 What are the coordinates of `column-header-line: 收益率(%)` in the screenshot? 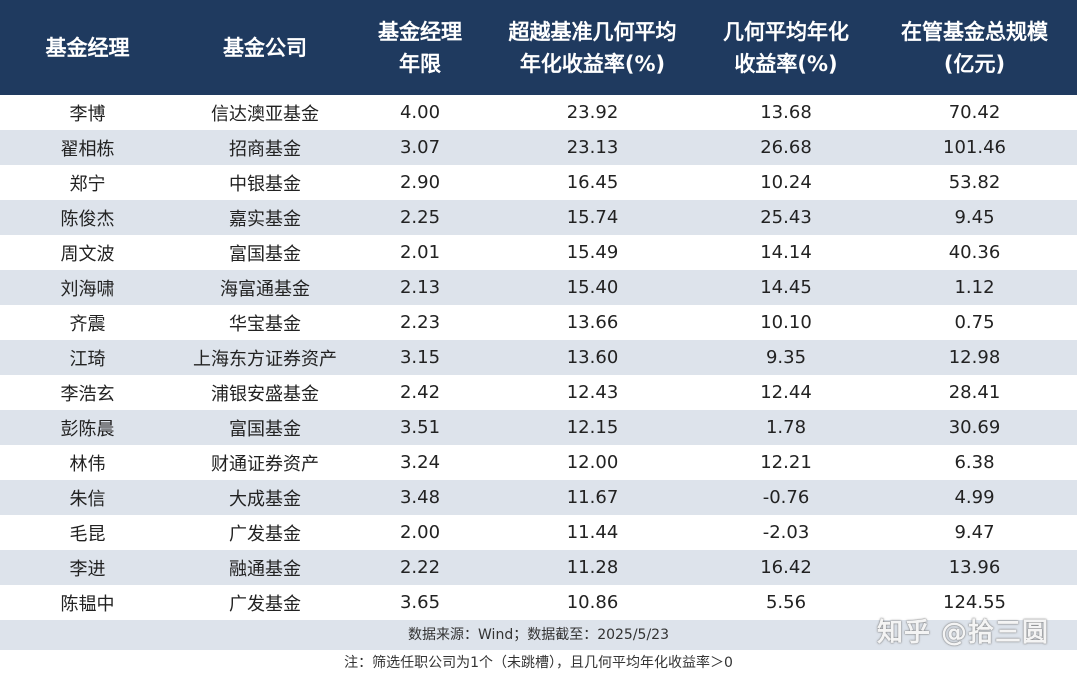 It's located at (786, 63).